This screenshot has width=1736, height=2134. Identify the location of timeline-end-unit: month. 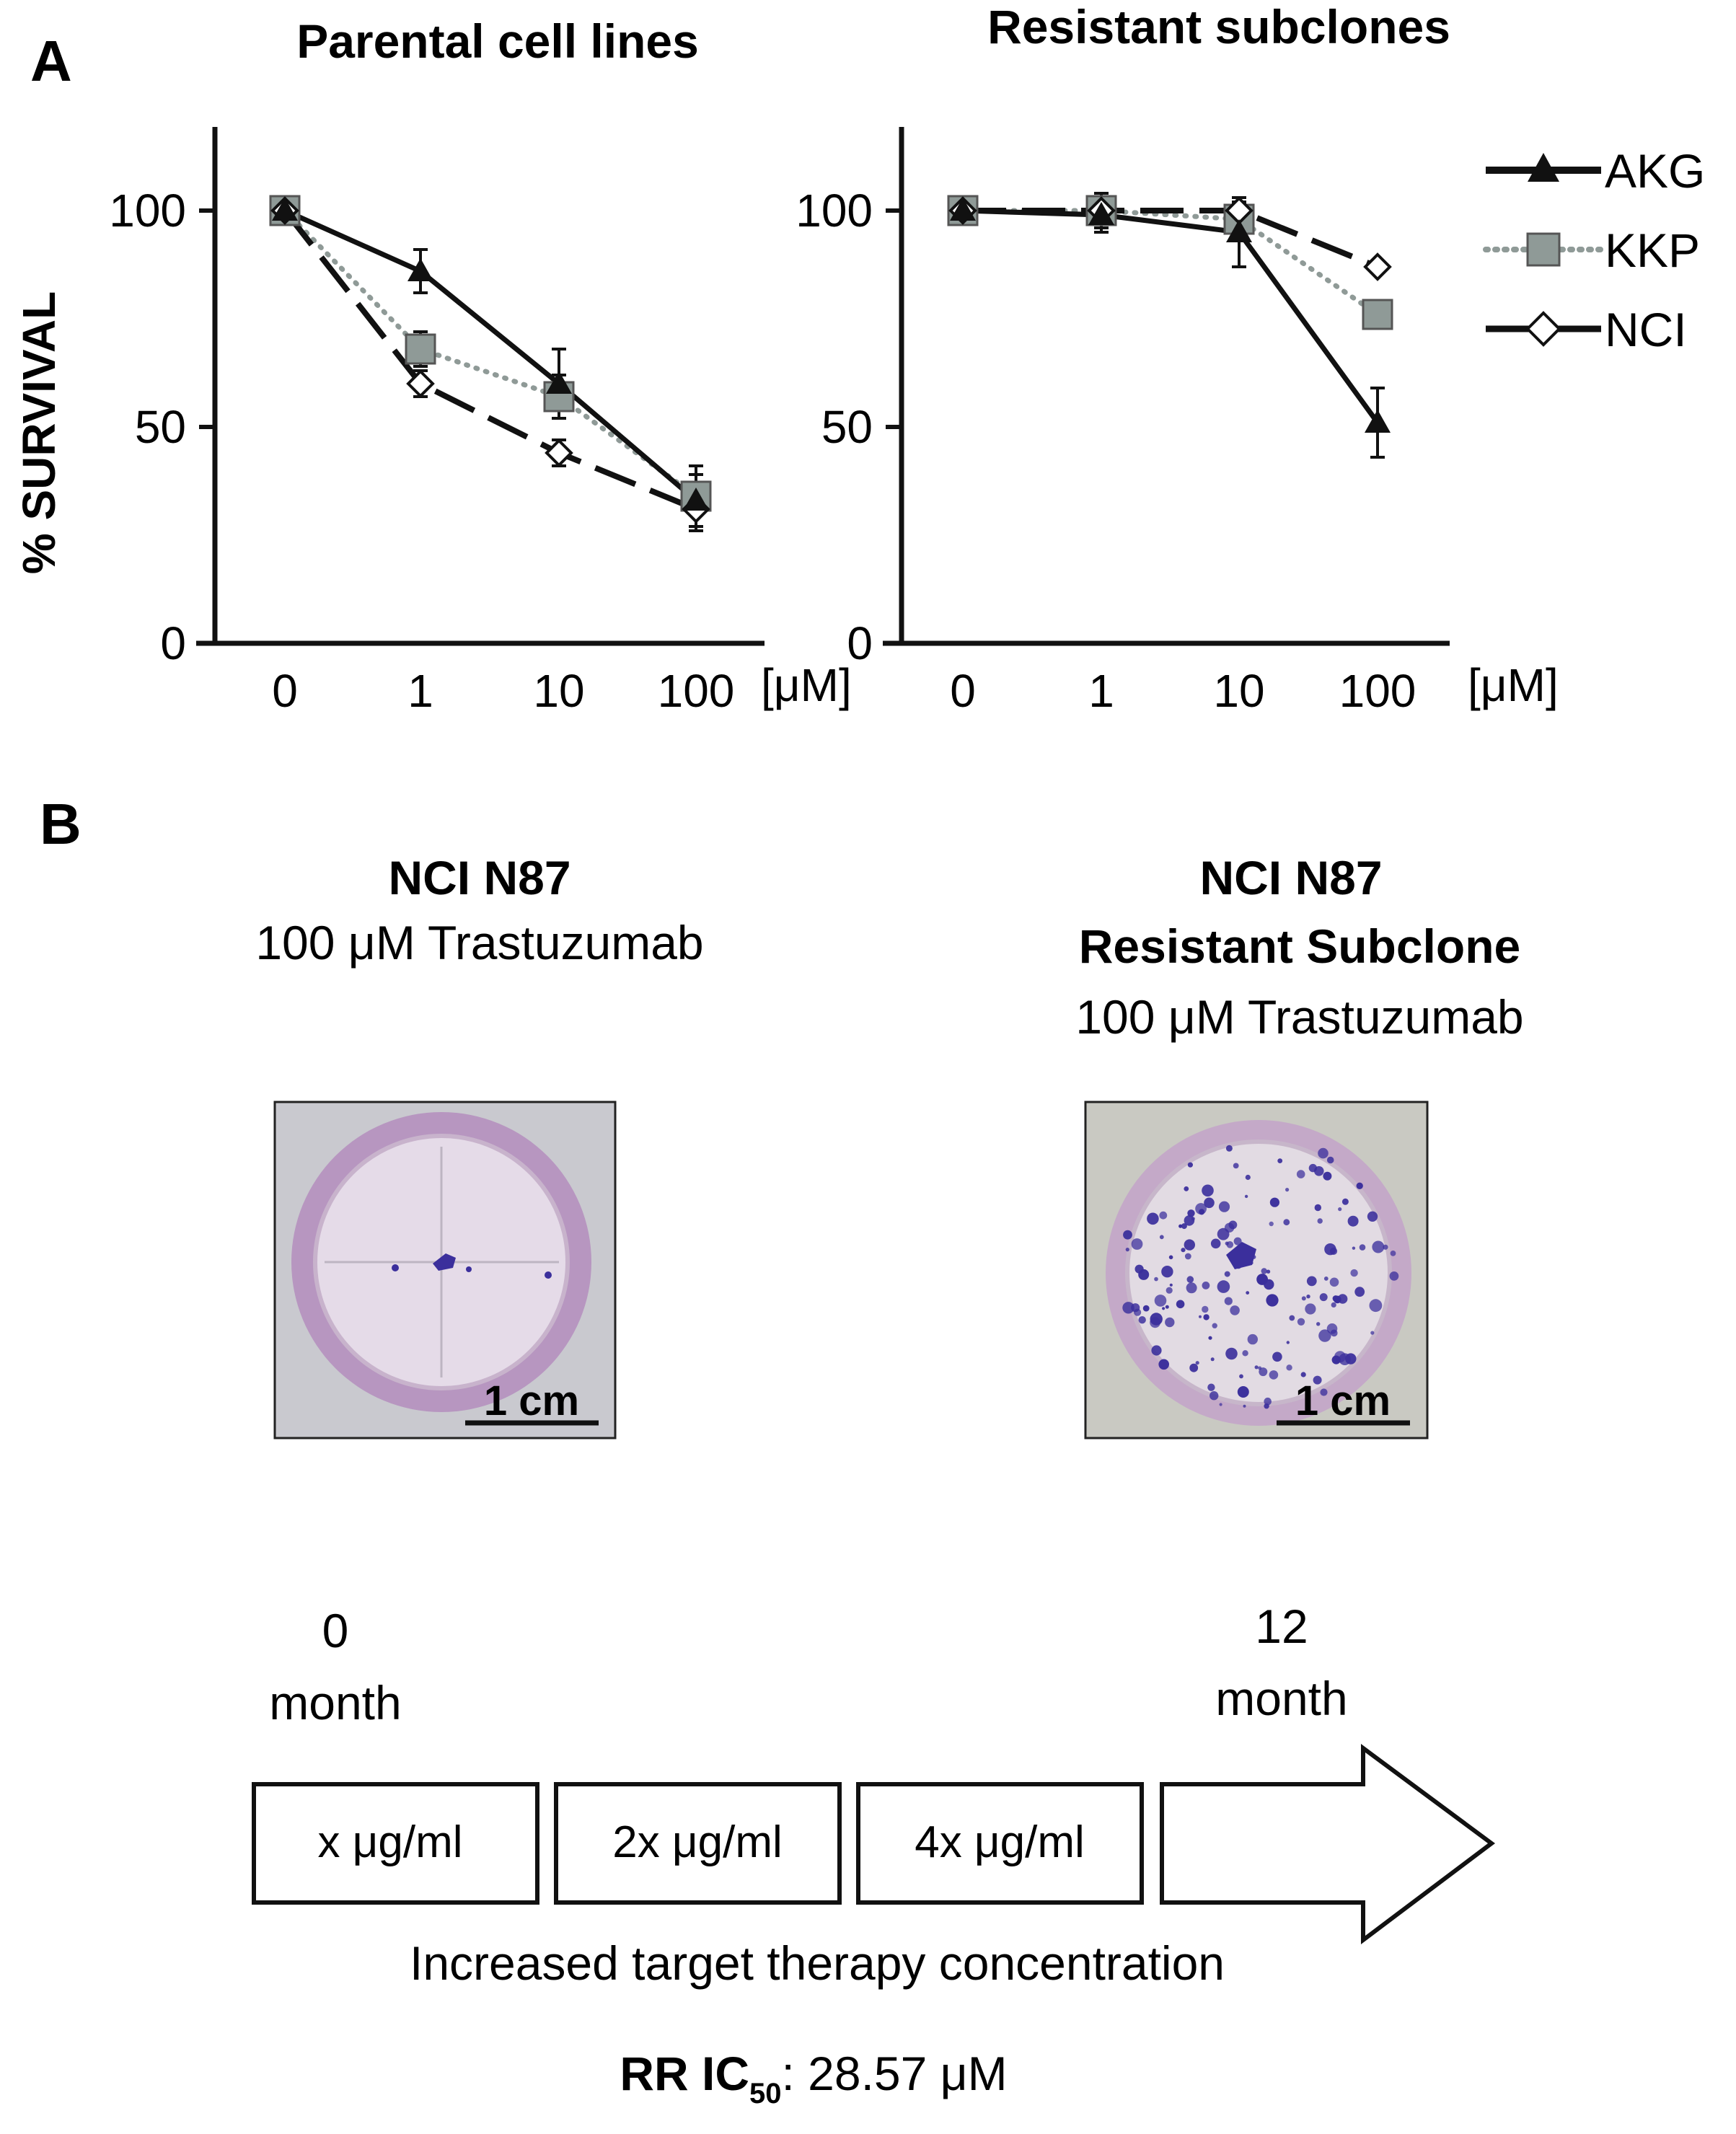
(1281, 1698).